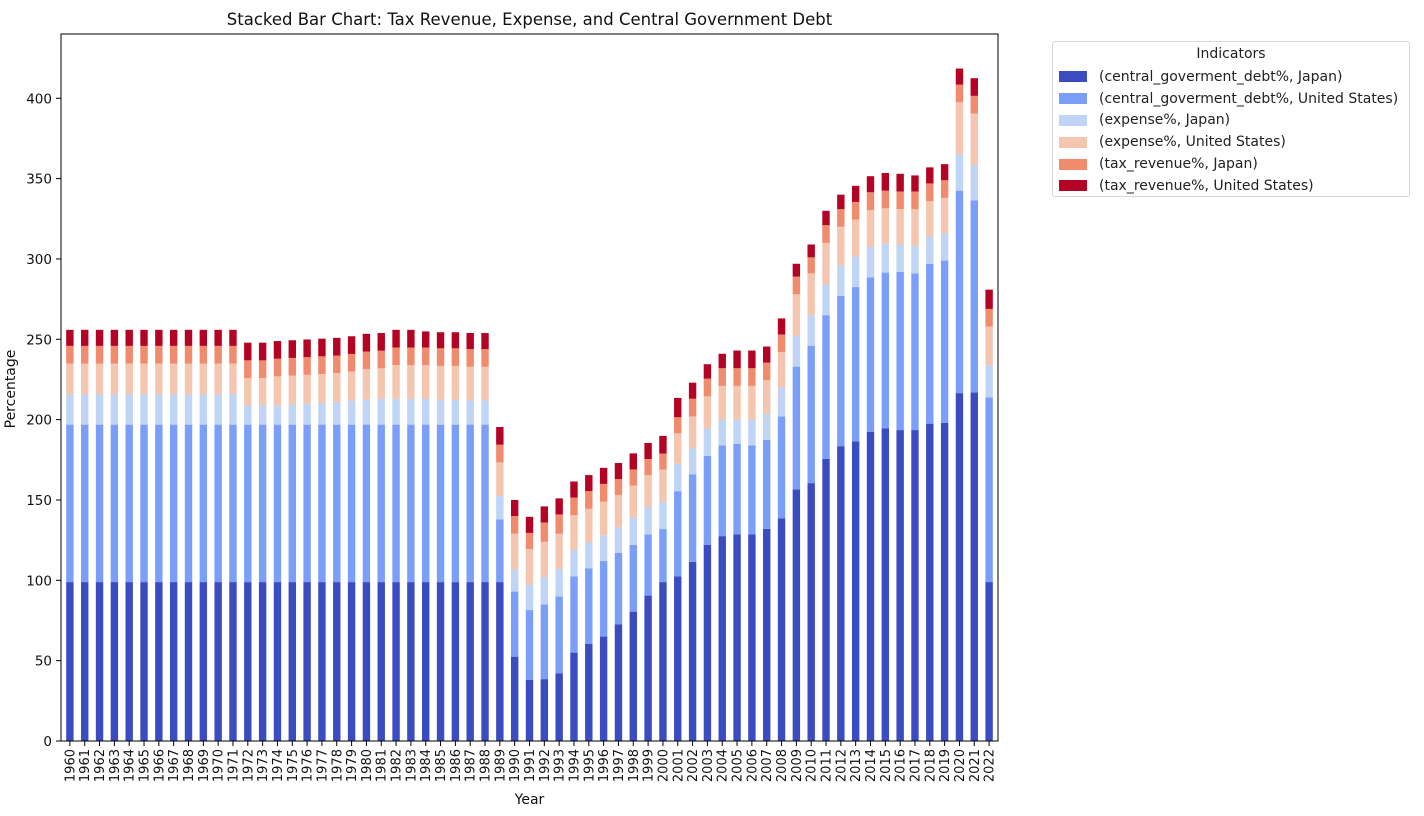 Image resolution: width=1424 pixels, height=816 pixels. Describe the element at coordinates (514, 698) in the screenshot. I see `bar-segment-1990-s0` at that location.